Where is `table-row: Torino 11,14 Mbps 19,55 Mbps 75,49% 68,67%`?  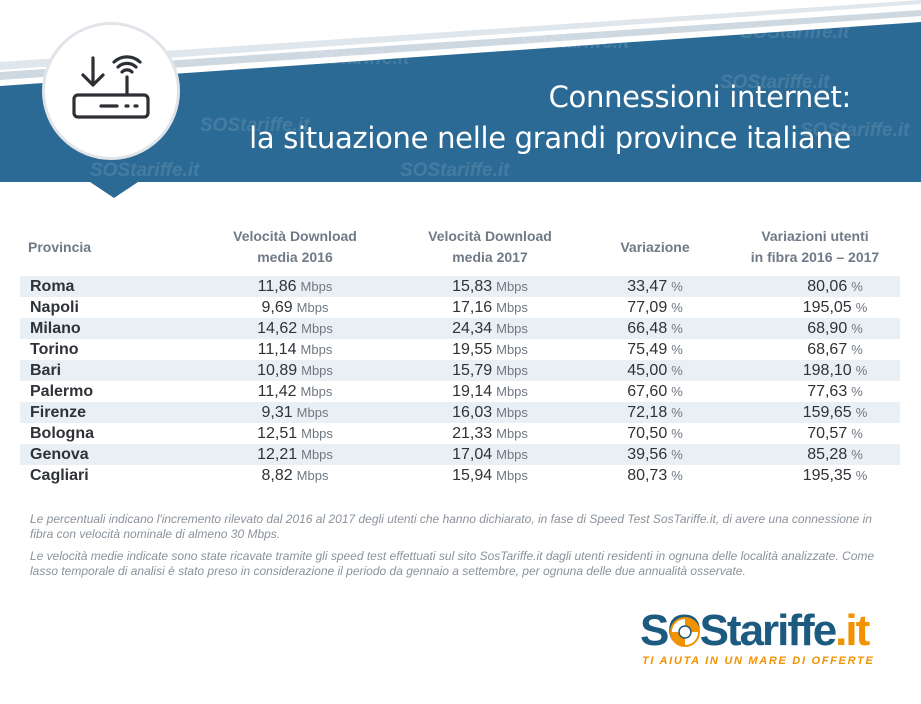 table-row: Torino 11,14 Mbps 19,55 Mbps 75,49% 68,67% is located at coordinates (460, 349).